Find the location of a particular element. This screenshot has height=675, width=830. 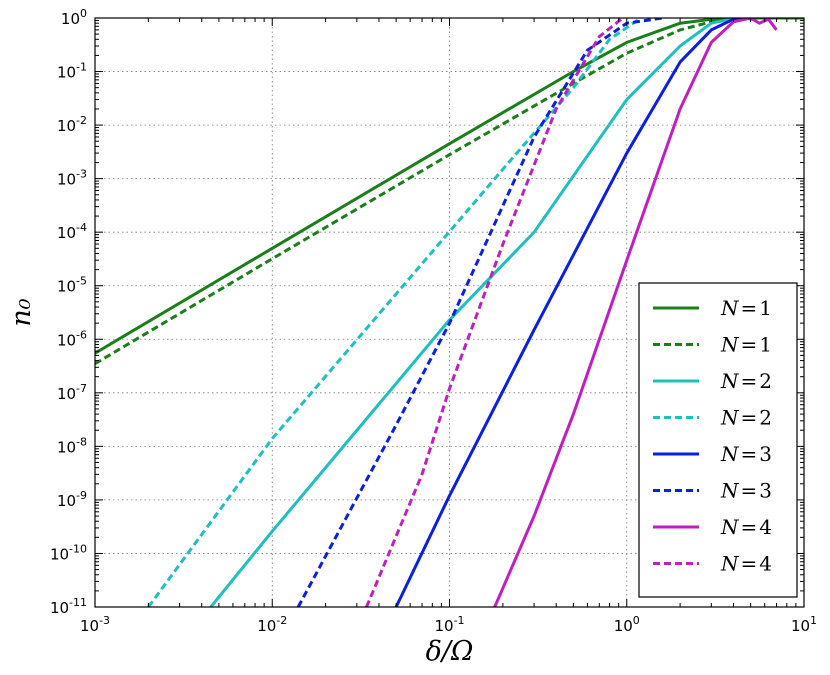

y-tick-label: 10⁻⁹ is located at coordinates (72, 499).